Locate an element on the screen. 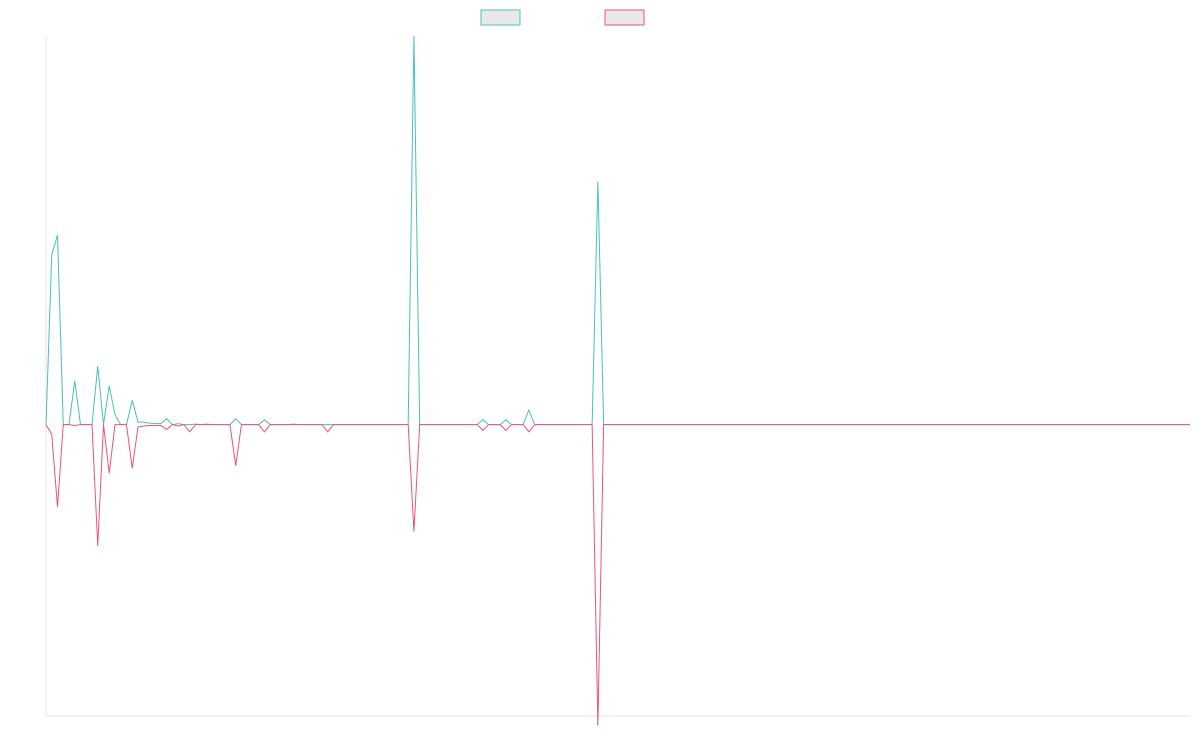 The height and width of the screenshot is (750, 1200). chart-legend is located at coordinates (562, 17).